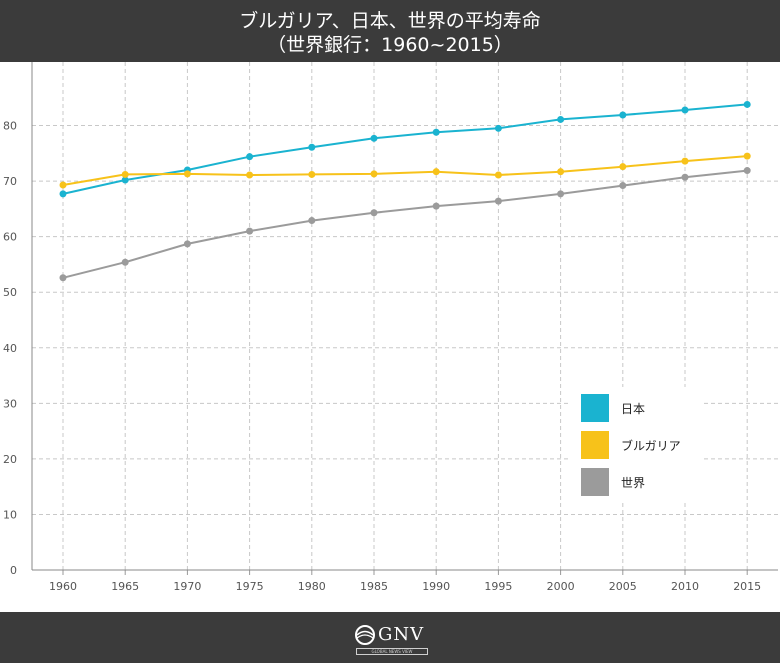 The height and width of the screenshot is (663, 780). I want to click on legend-label: 日本, so click(633, 409).